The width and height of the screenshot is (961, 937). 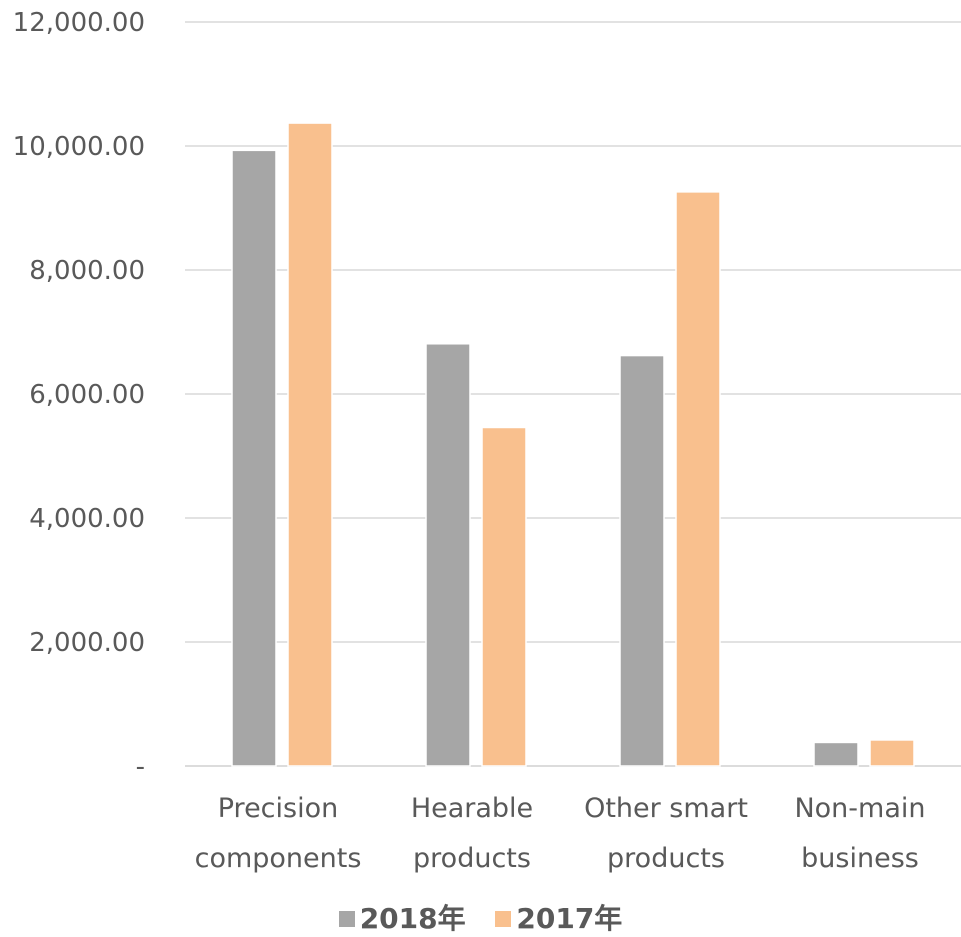 I want to click on legend-item-2018: 2018年, so click(x=402, y=917).